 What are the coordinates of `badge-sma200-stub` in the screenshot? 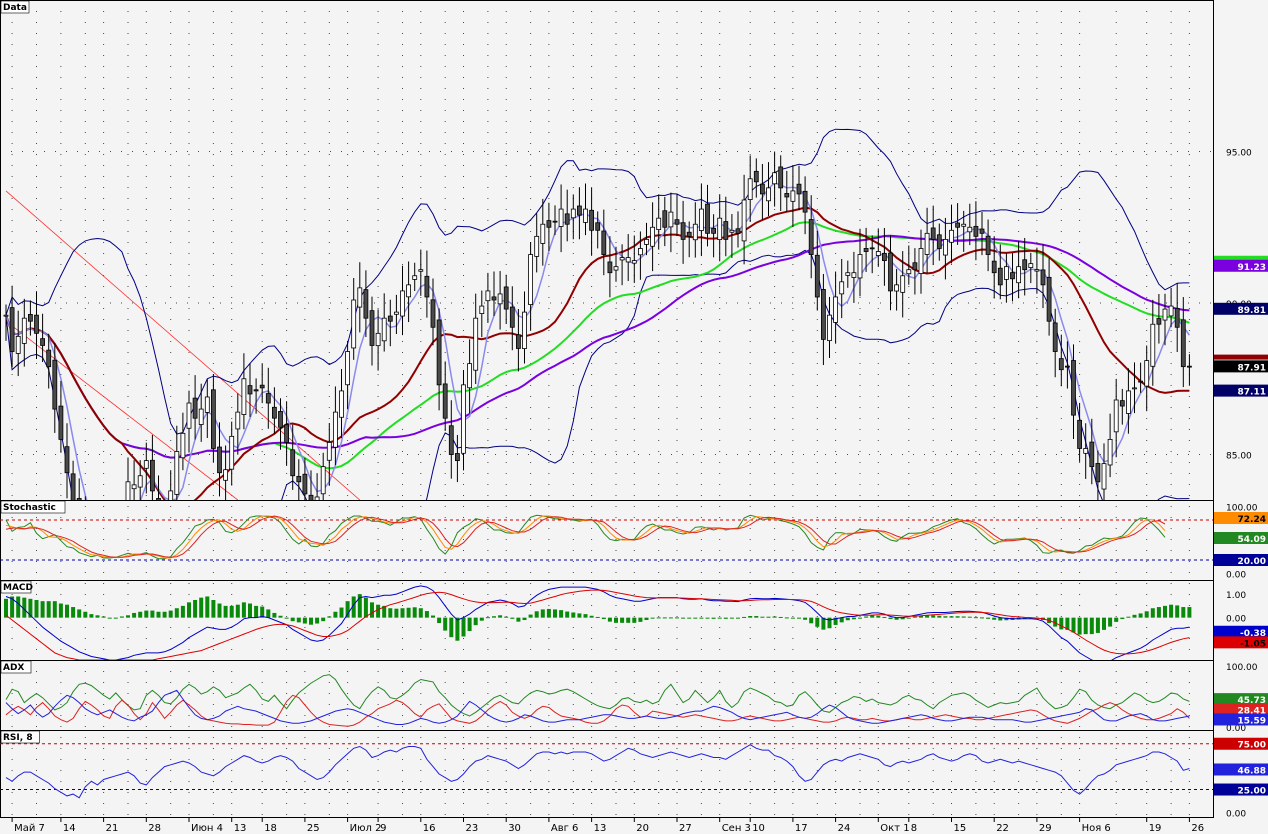 It's located at (1241, 258).